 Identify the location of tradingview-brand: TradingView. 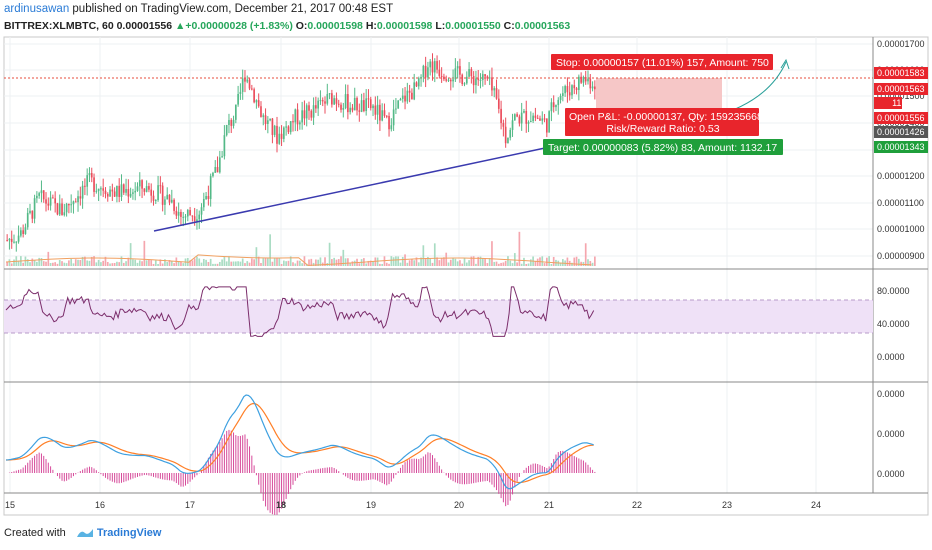
(129, 533).